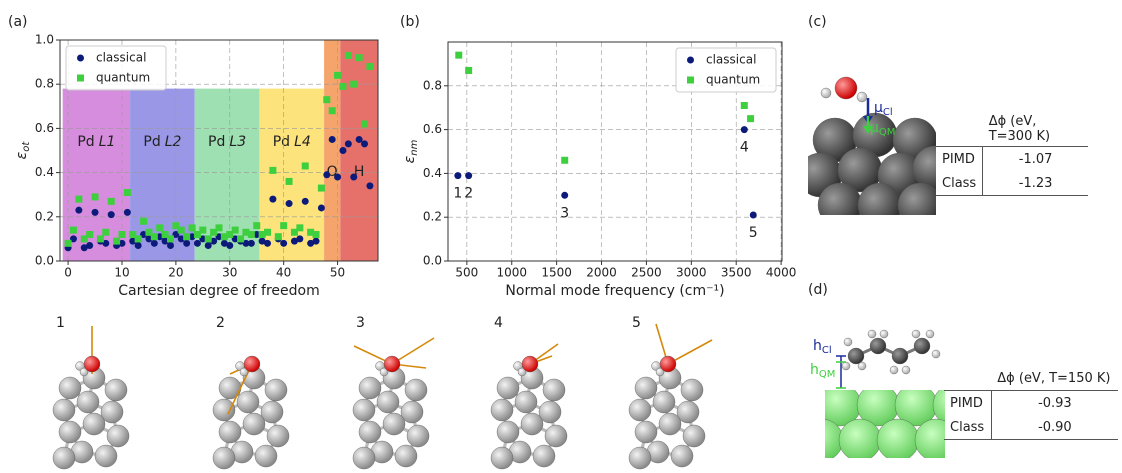 The image size is (1122, 473). What do you see at coordinates (107, 142) in the screenshot?
I see `text-part: L1` at bounding box center [107, 142].